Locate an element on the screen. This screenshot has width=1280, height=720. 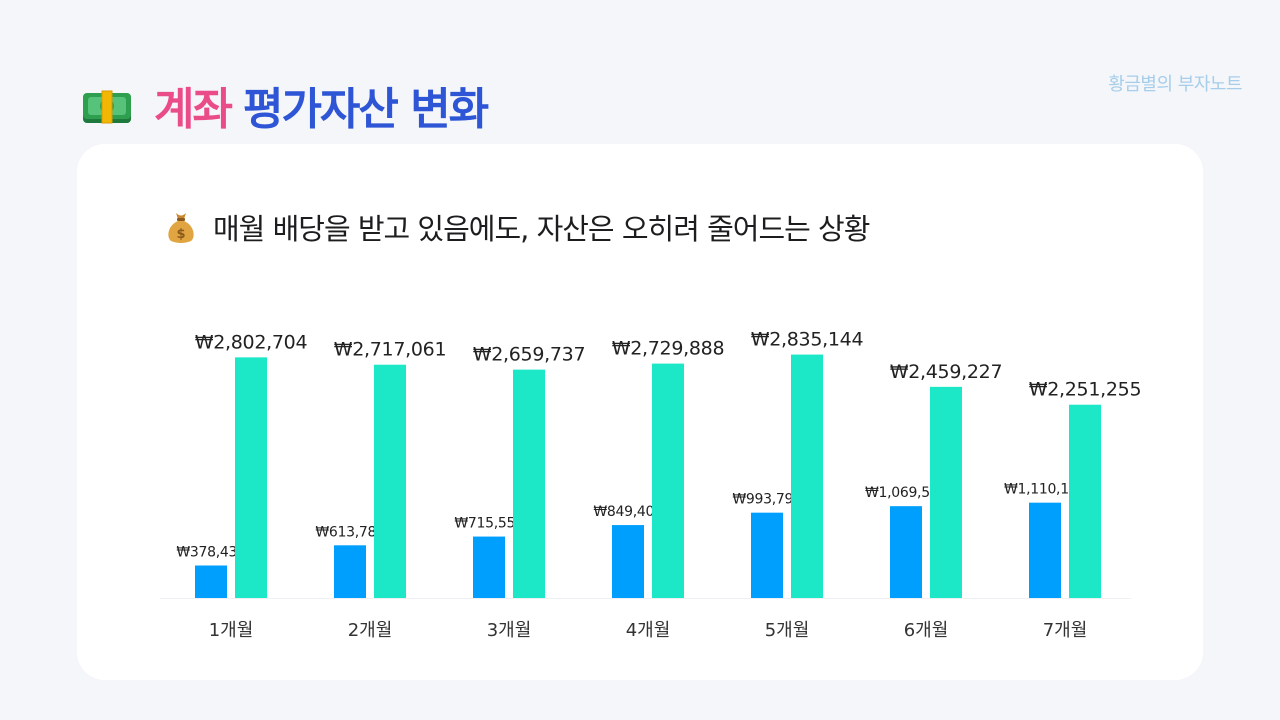
money-bill-icon: $ is located at coordinates (107, 107).